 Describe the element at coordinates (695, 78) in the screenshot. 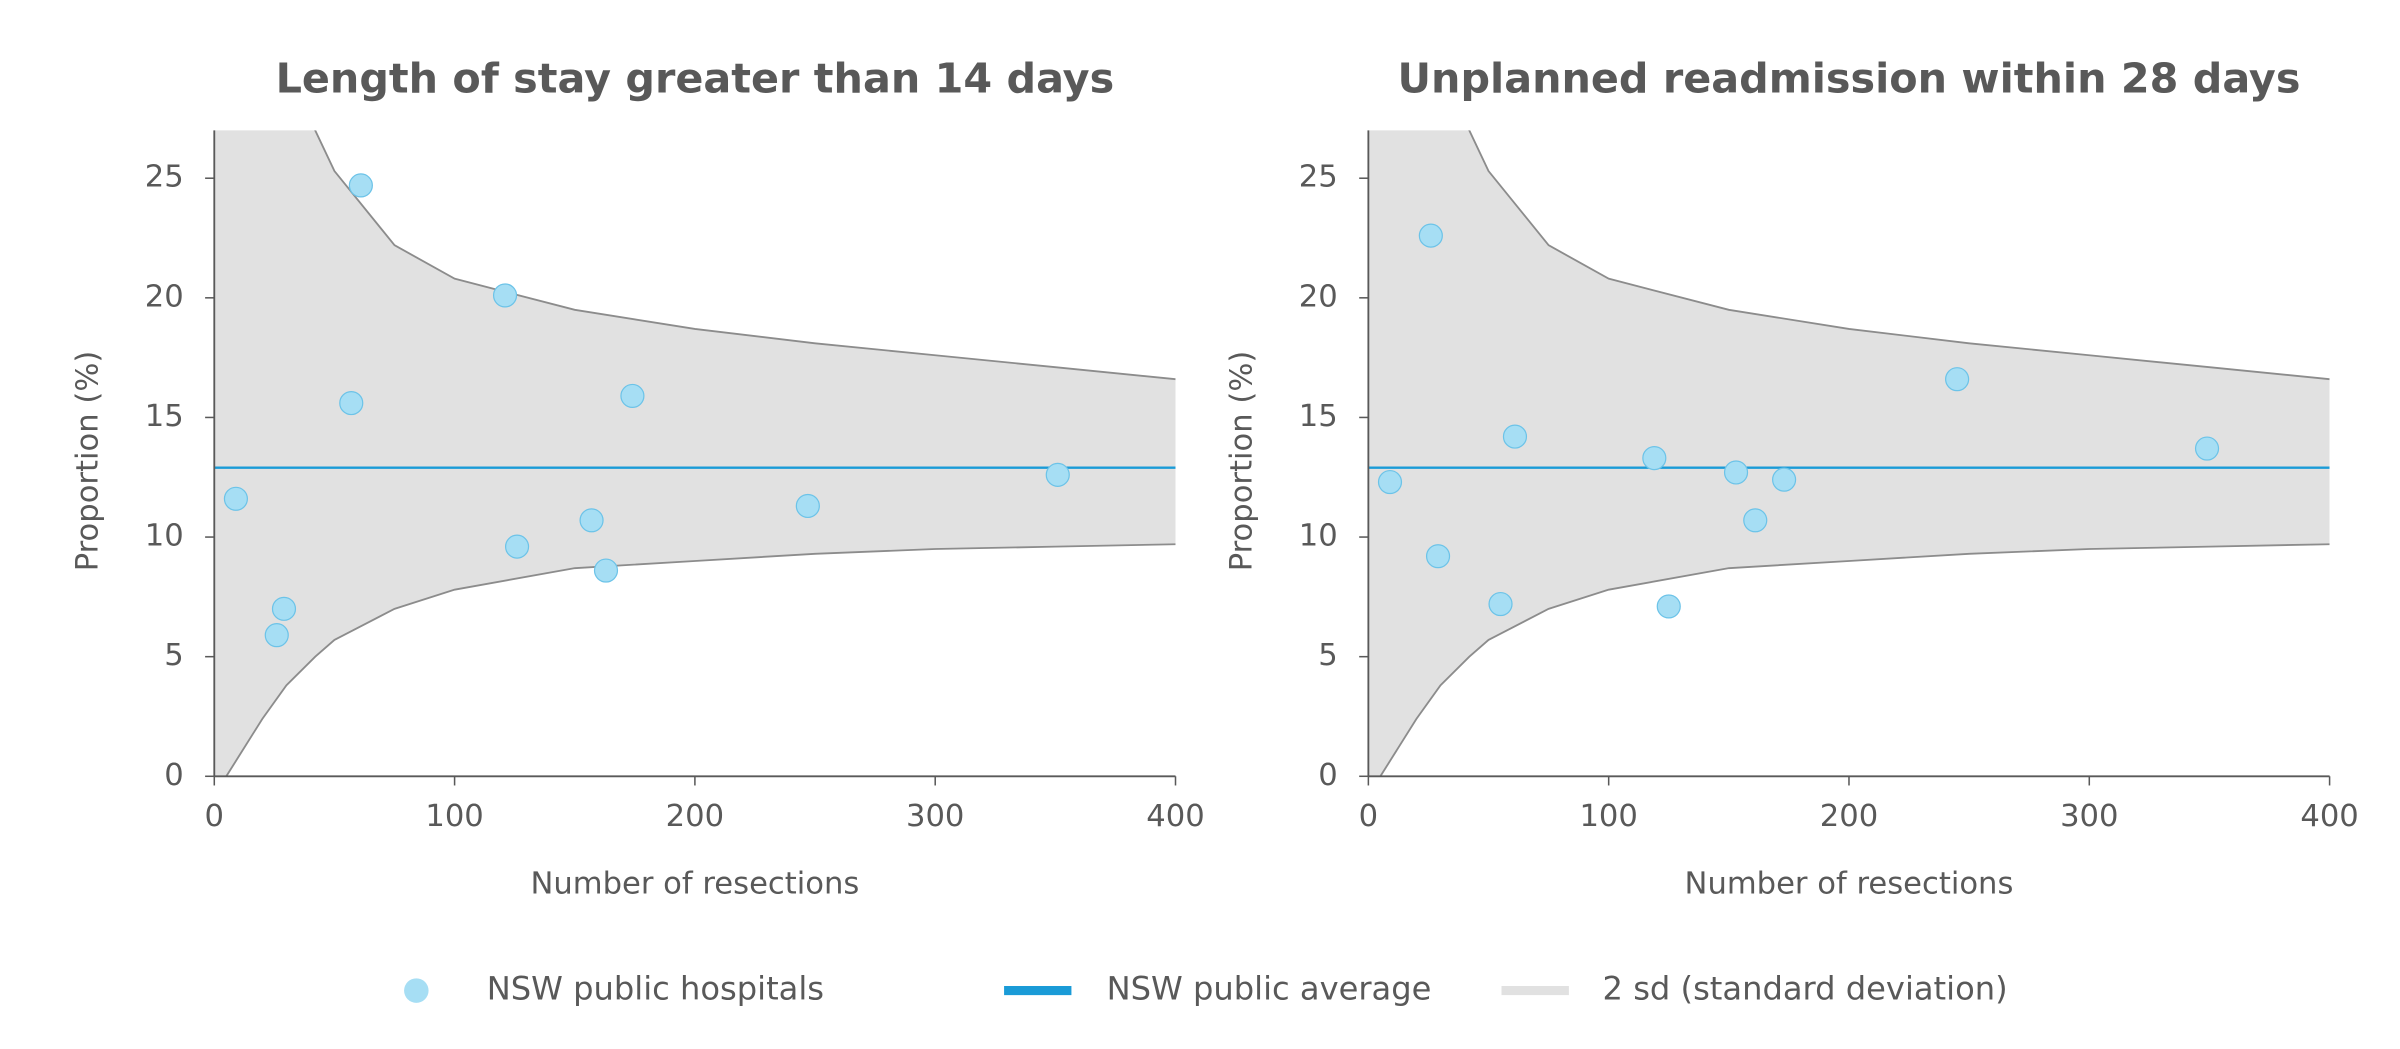

I see `chart-title: Length of stay greater than 14 days` at that location.